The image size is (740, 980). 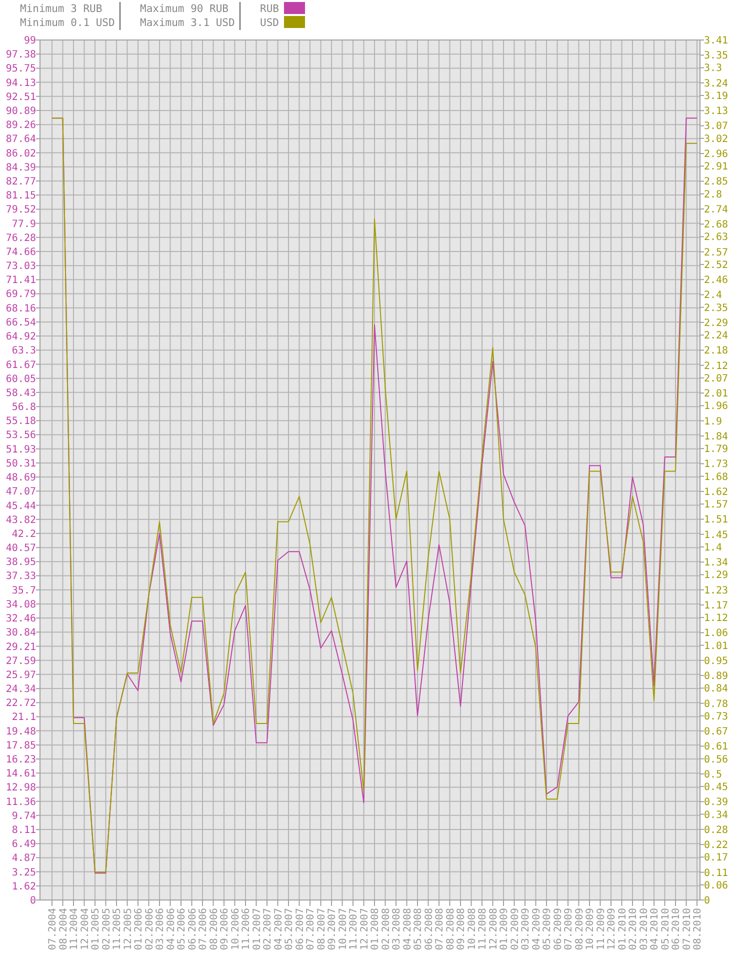 What do you see at coordinates (30, 41) in the screenshot?
I see `y-tick-label: 99` at bounding box center [30, 41].